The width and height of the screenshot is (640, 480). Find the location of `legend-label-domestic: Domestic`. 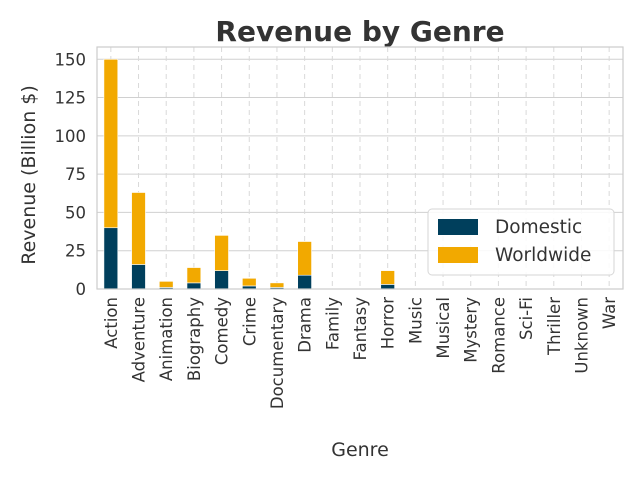

legend-label-domestic: Domestic is located at coordinates (538, 227).